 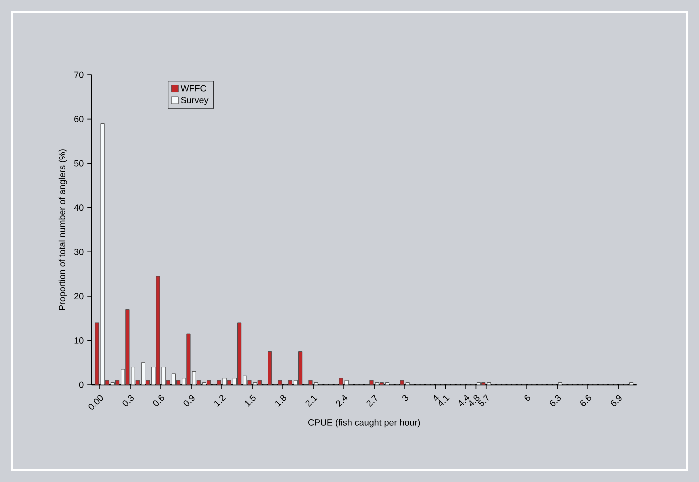 I want to click on x-tick-label: 4.1, so click(x=444, y=401).